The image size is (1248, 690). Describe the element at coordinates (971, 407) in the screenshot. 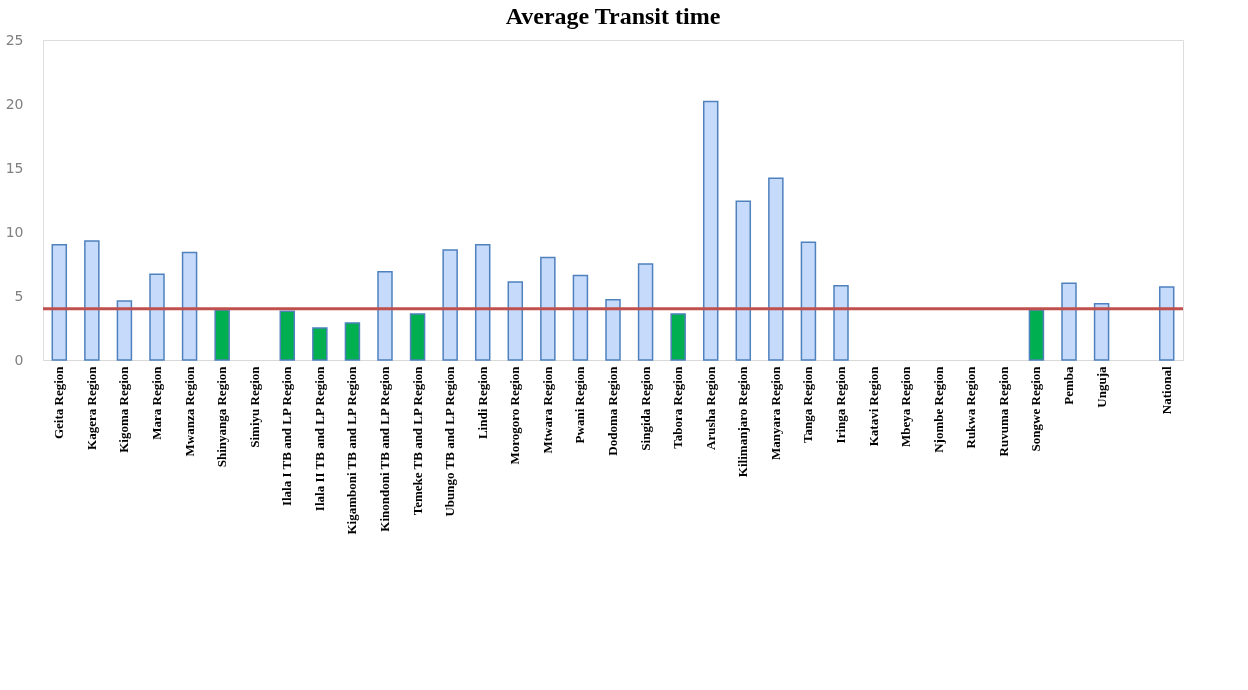

I see `x-tick-label: Rukwa Region` at that location.